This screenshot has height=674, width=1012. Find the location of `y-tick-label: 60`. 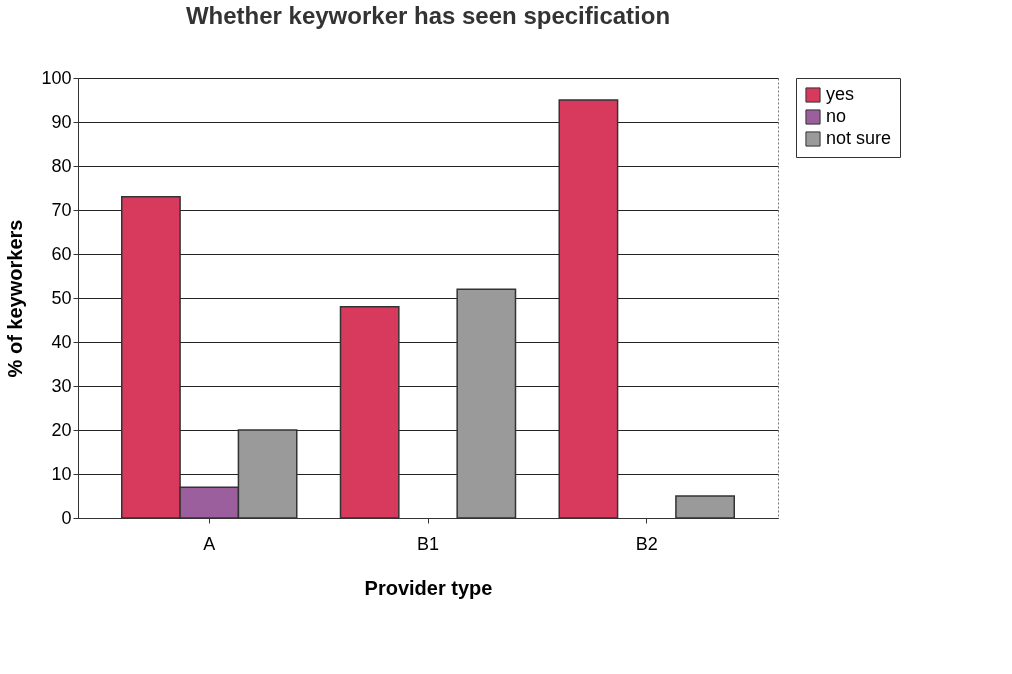

y-tick-label: 60 is located at coordinates (61, 253).